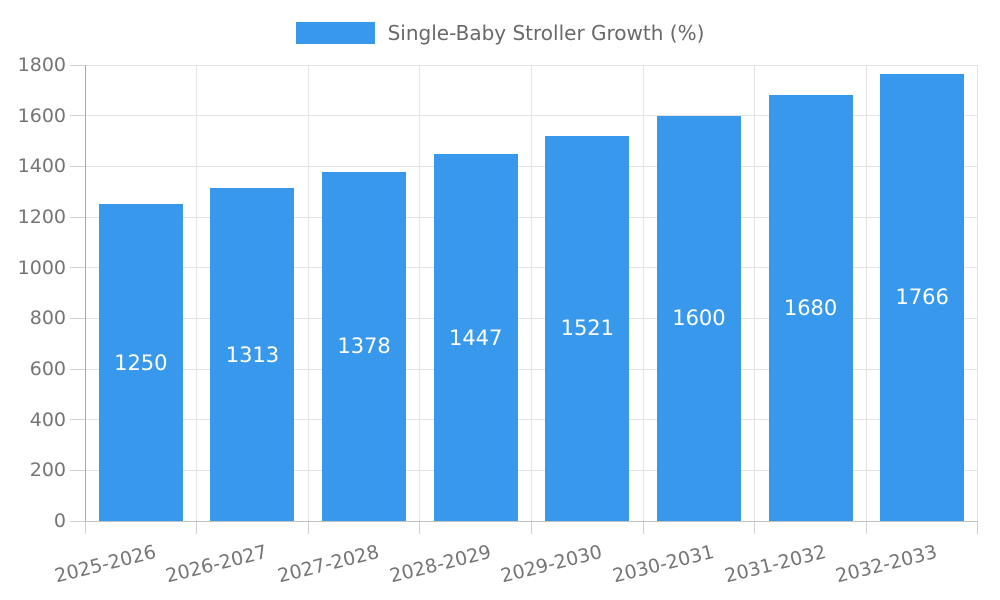 The width and height of the screenshot is (1000, 600). Describe the element at coordinates (328, 564) in the screenshot. I see `x-axis-label: 2027-2028` at that location.